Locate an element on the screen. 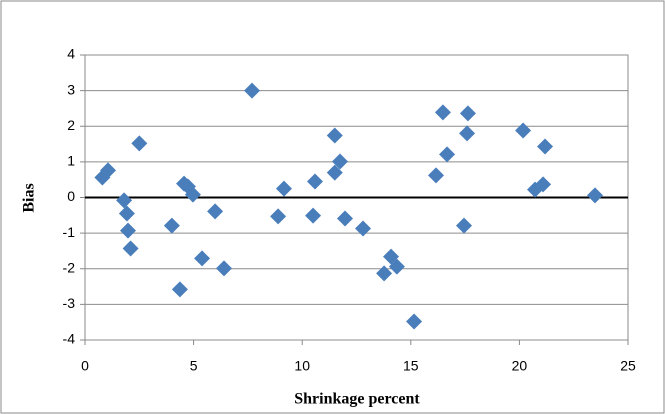 The width and height of the screenshot is (665, 414). y-tick-label: 2 is located at coordinates (71, 125).